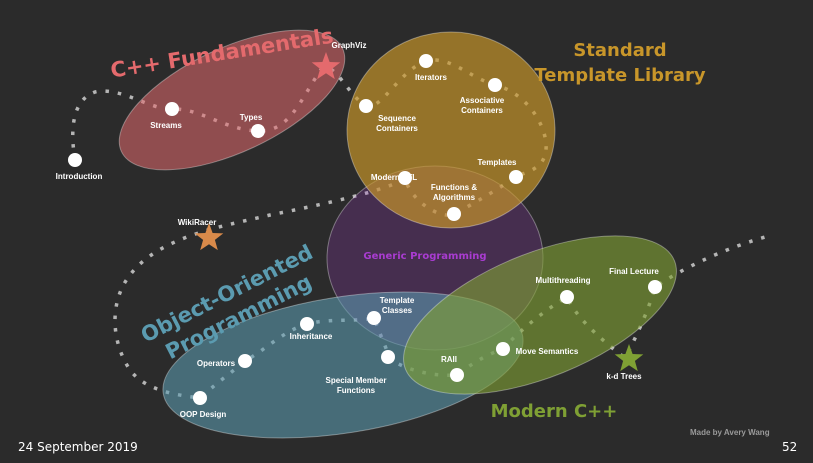 The width and height of the screenshot is (813, 463). I want to click on topic-streams: Streams, so click(166, 116).